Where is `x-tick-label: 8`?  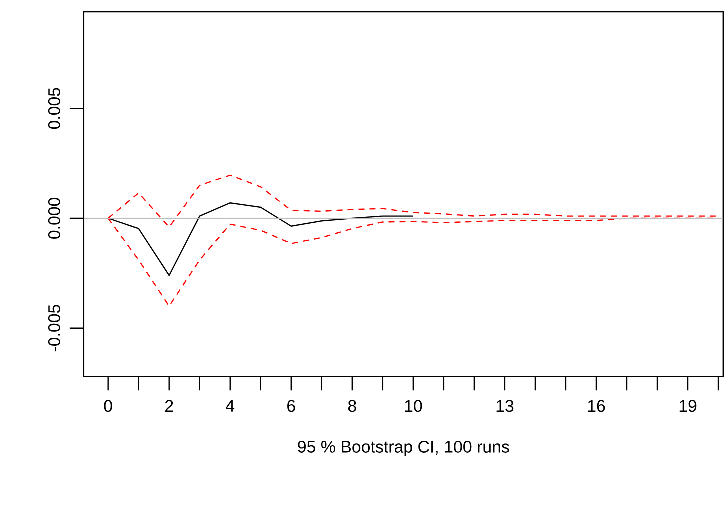
x-tick-label: 8 is located at coordinates (352, 406).